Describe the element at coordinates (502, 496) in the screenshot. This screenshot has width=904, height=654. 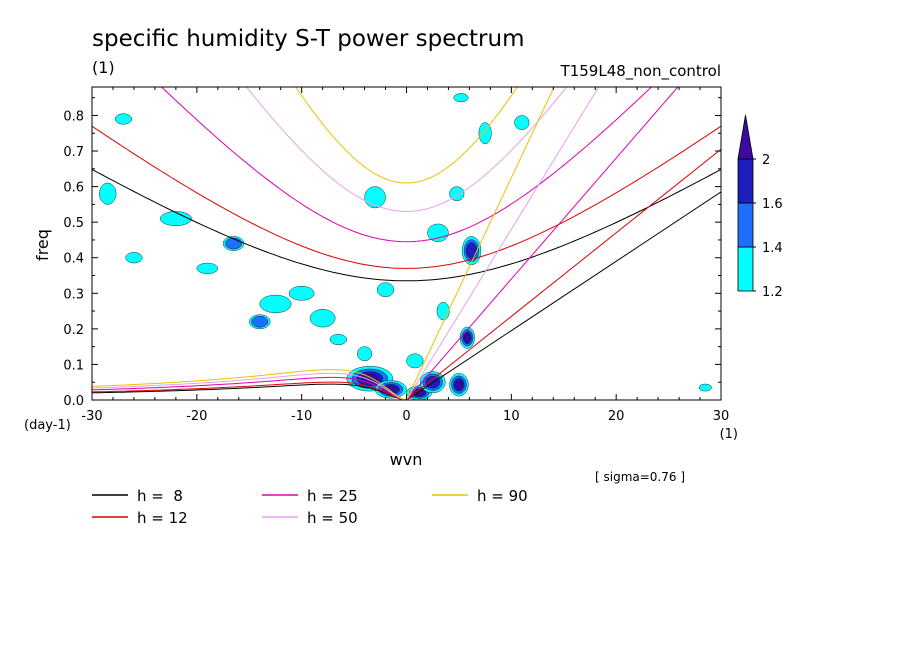
I see `legend-label: h = 90` at that location.